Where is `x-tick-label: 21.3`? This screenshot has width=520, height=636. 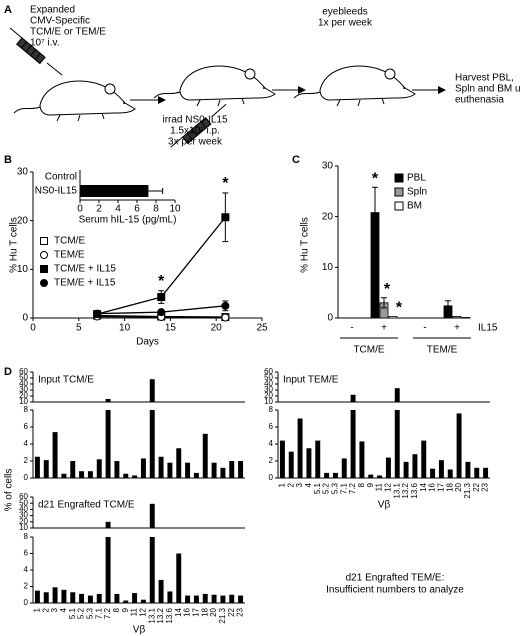
x-tick-label: 21.3 is located at coordinates (222, 615).